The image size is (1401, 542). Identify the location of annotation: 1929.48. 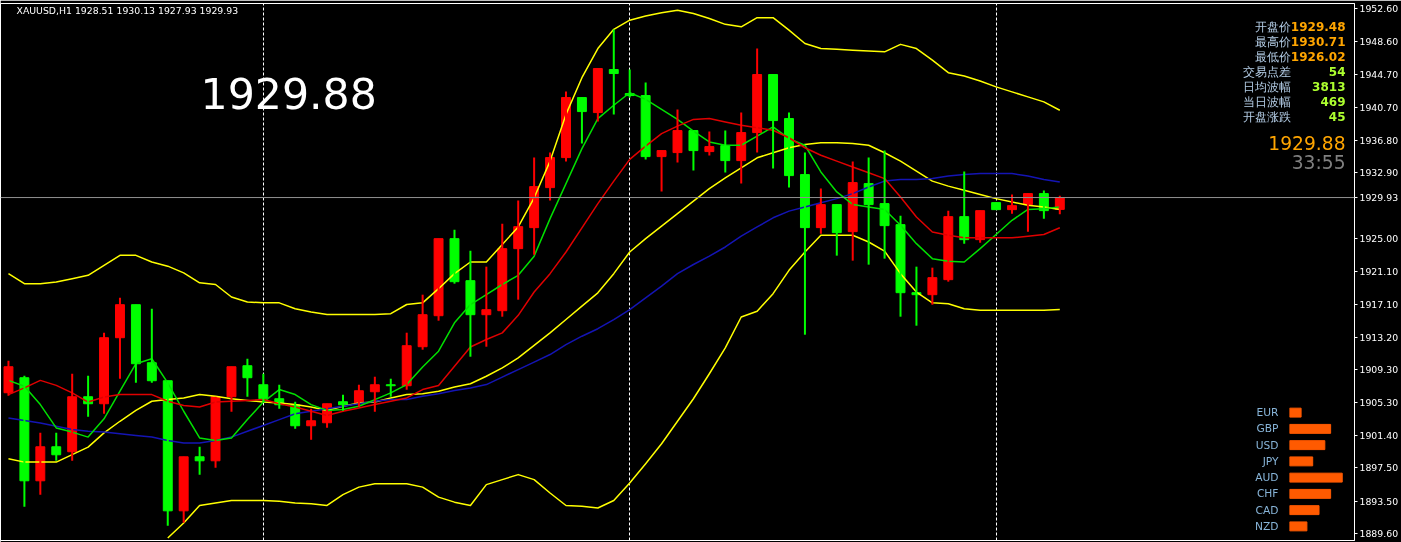
(1318, 27).